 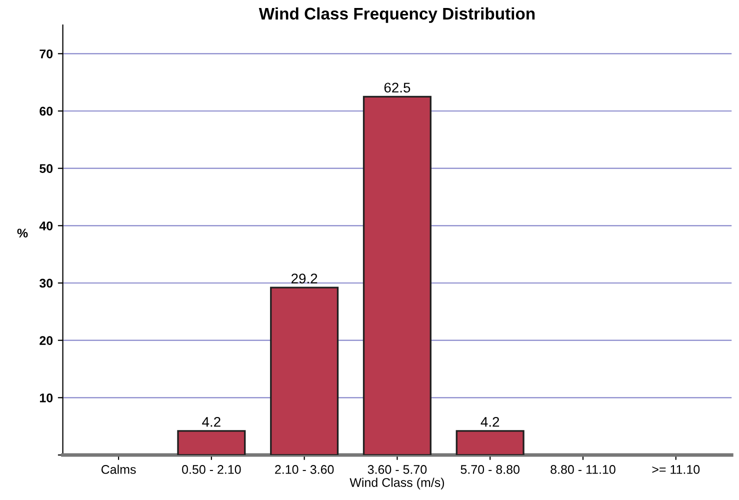 What do you see at coordinates (46, 111) in the screenshot?
I see `y-tick-label: 60` at bounding box center [46, 111].